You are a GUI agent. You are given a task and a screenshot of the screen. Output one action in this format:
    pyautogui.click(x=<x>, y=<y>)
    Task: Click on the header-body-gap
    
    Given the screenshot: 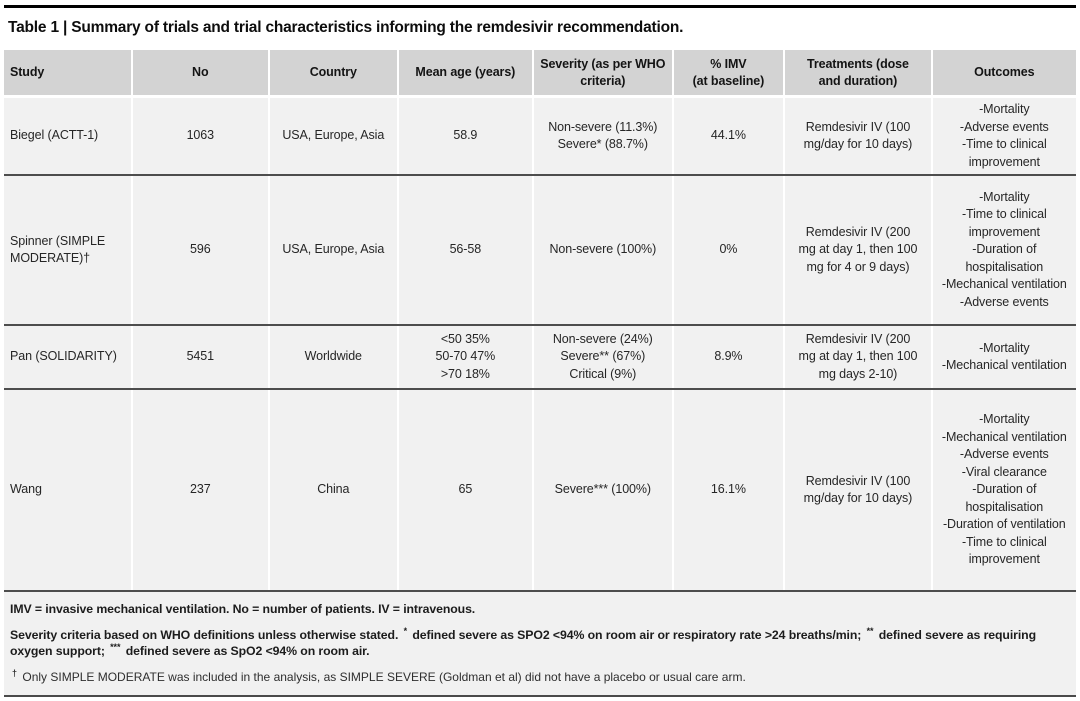 What is the action you would take?
    pyautogui.click(x=540, y=96)
    